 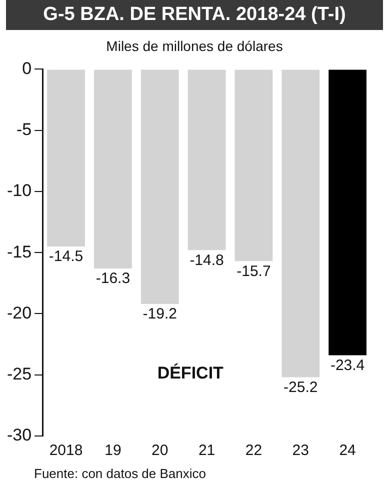 What do you see at coordinates (66, 451) in the screenshot?
I see `x-tick-label: 2018` at bounding box center [66, 451].